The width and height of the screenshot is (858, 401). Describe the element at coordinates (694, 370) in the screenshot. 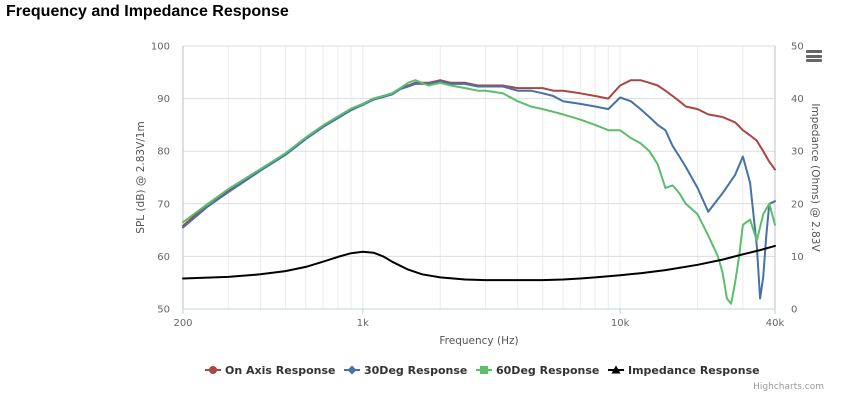

I see `legend-label: Impedance Response` at that location.